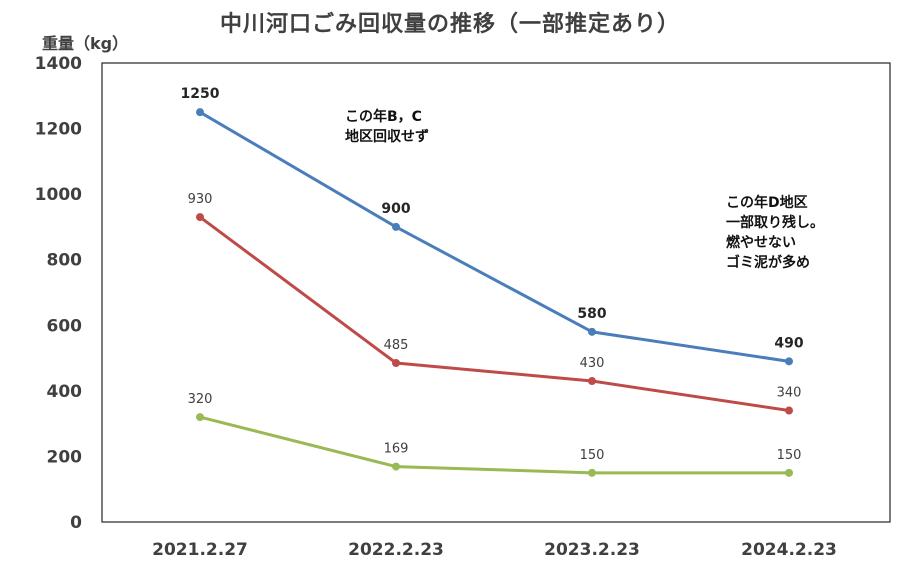 Image resolution: width=900 pixels, height=565 pixels. Describe the element at coordinates (775, 222) in the screenshot. I see `annotation-line: 一部取り残し。` at that location.